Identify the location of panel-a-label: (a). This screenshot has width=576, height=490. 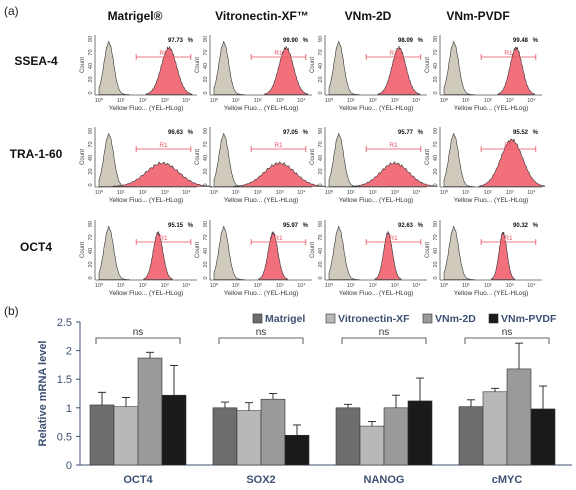
(11, 11).